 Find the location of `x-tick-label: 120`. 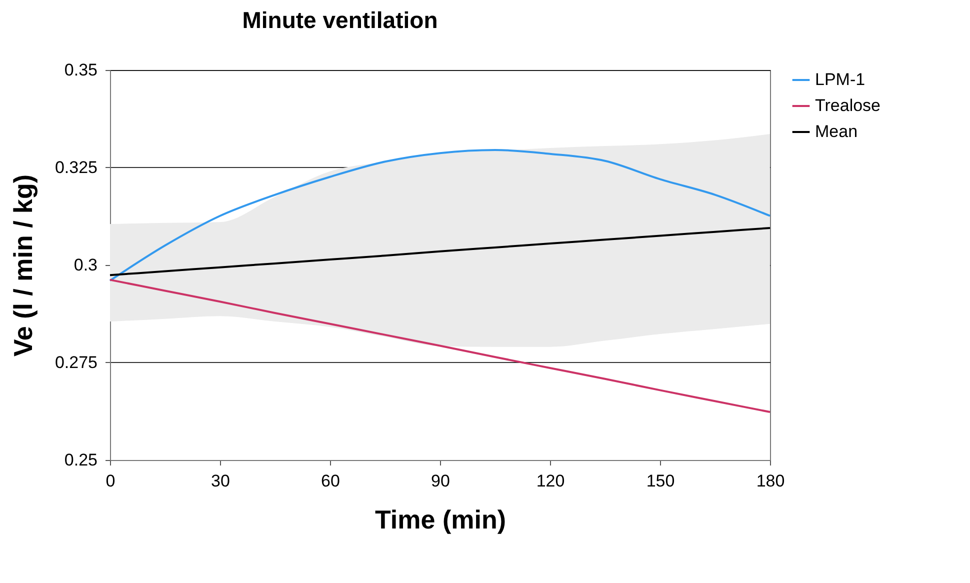

x-tick-label: 120 is located at coordinates (550, 481).